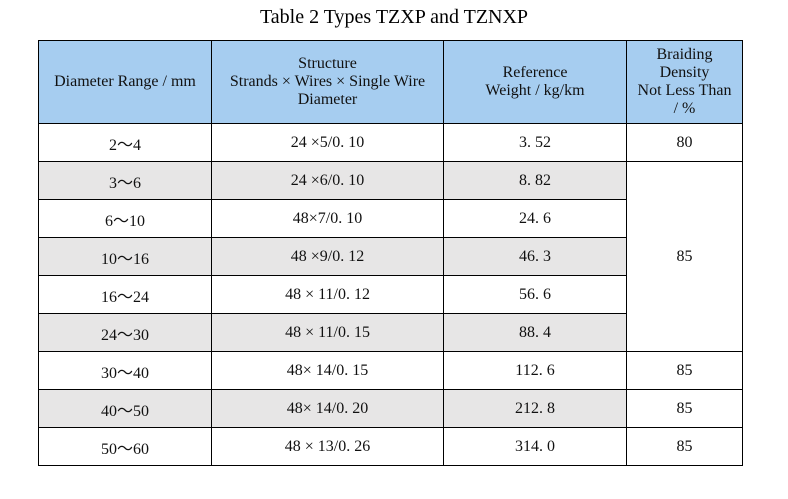  I want to click on header-line: Weight / kg/km, so click(535, 90).